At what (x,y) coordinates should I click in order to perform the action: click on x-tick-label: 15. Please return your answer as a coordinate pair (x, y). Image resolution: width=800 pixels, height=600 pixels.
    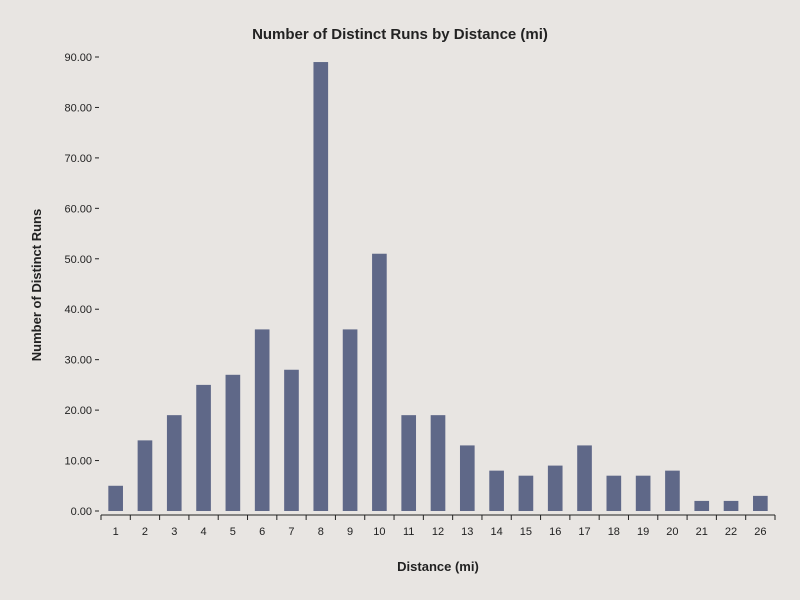
    Looking at the image, I should click on (526, 532).